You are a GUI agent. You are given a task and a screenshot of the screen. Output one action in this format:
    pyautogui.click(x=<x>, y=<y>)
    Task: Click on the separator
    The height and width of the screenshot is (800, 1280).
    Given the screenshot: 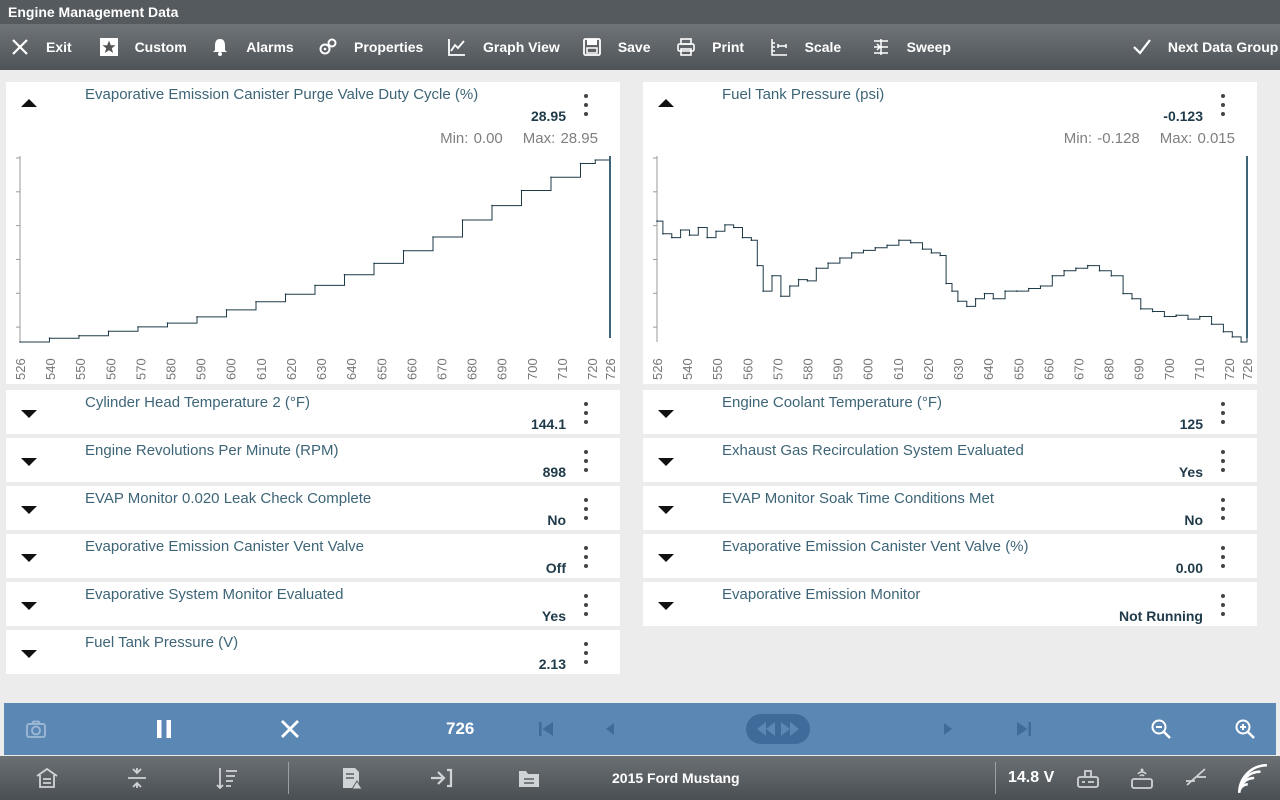 What is the action you would take?
    pyautogui.click(x=288, y=778)
    